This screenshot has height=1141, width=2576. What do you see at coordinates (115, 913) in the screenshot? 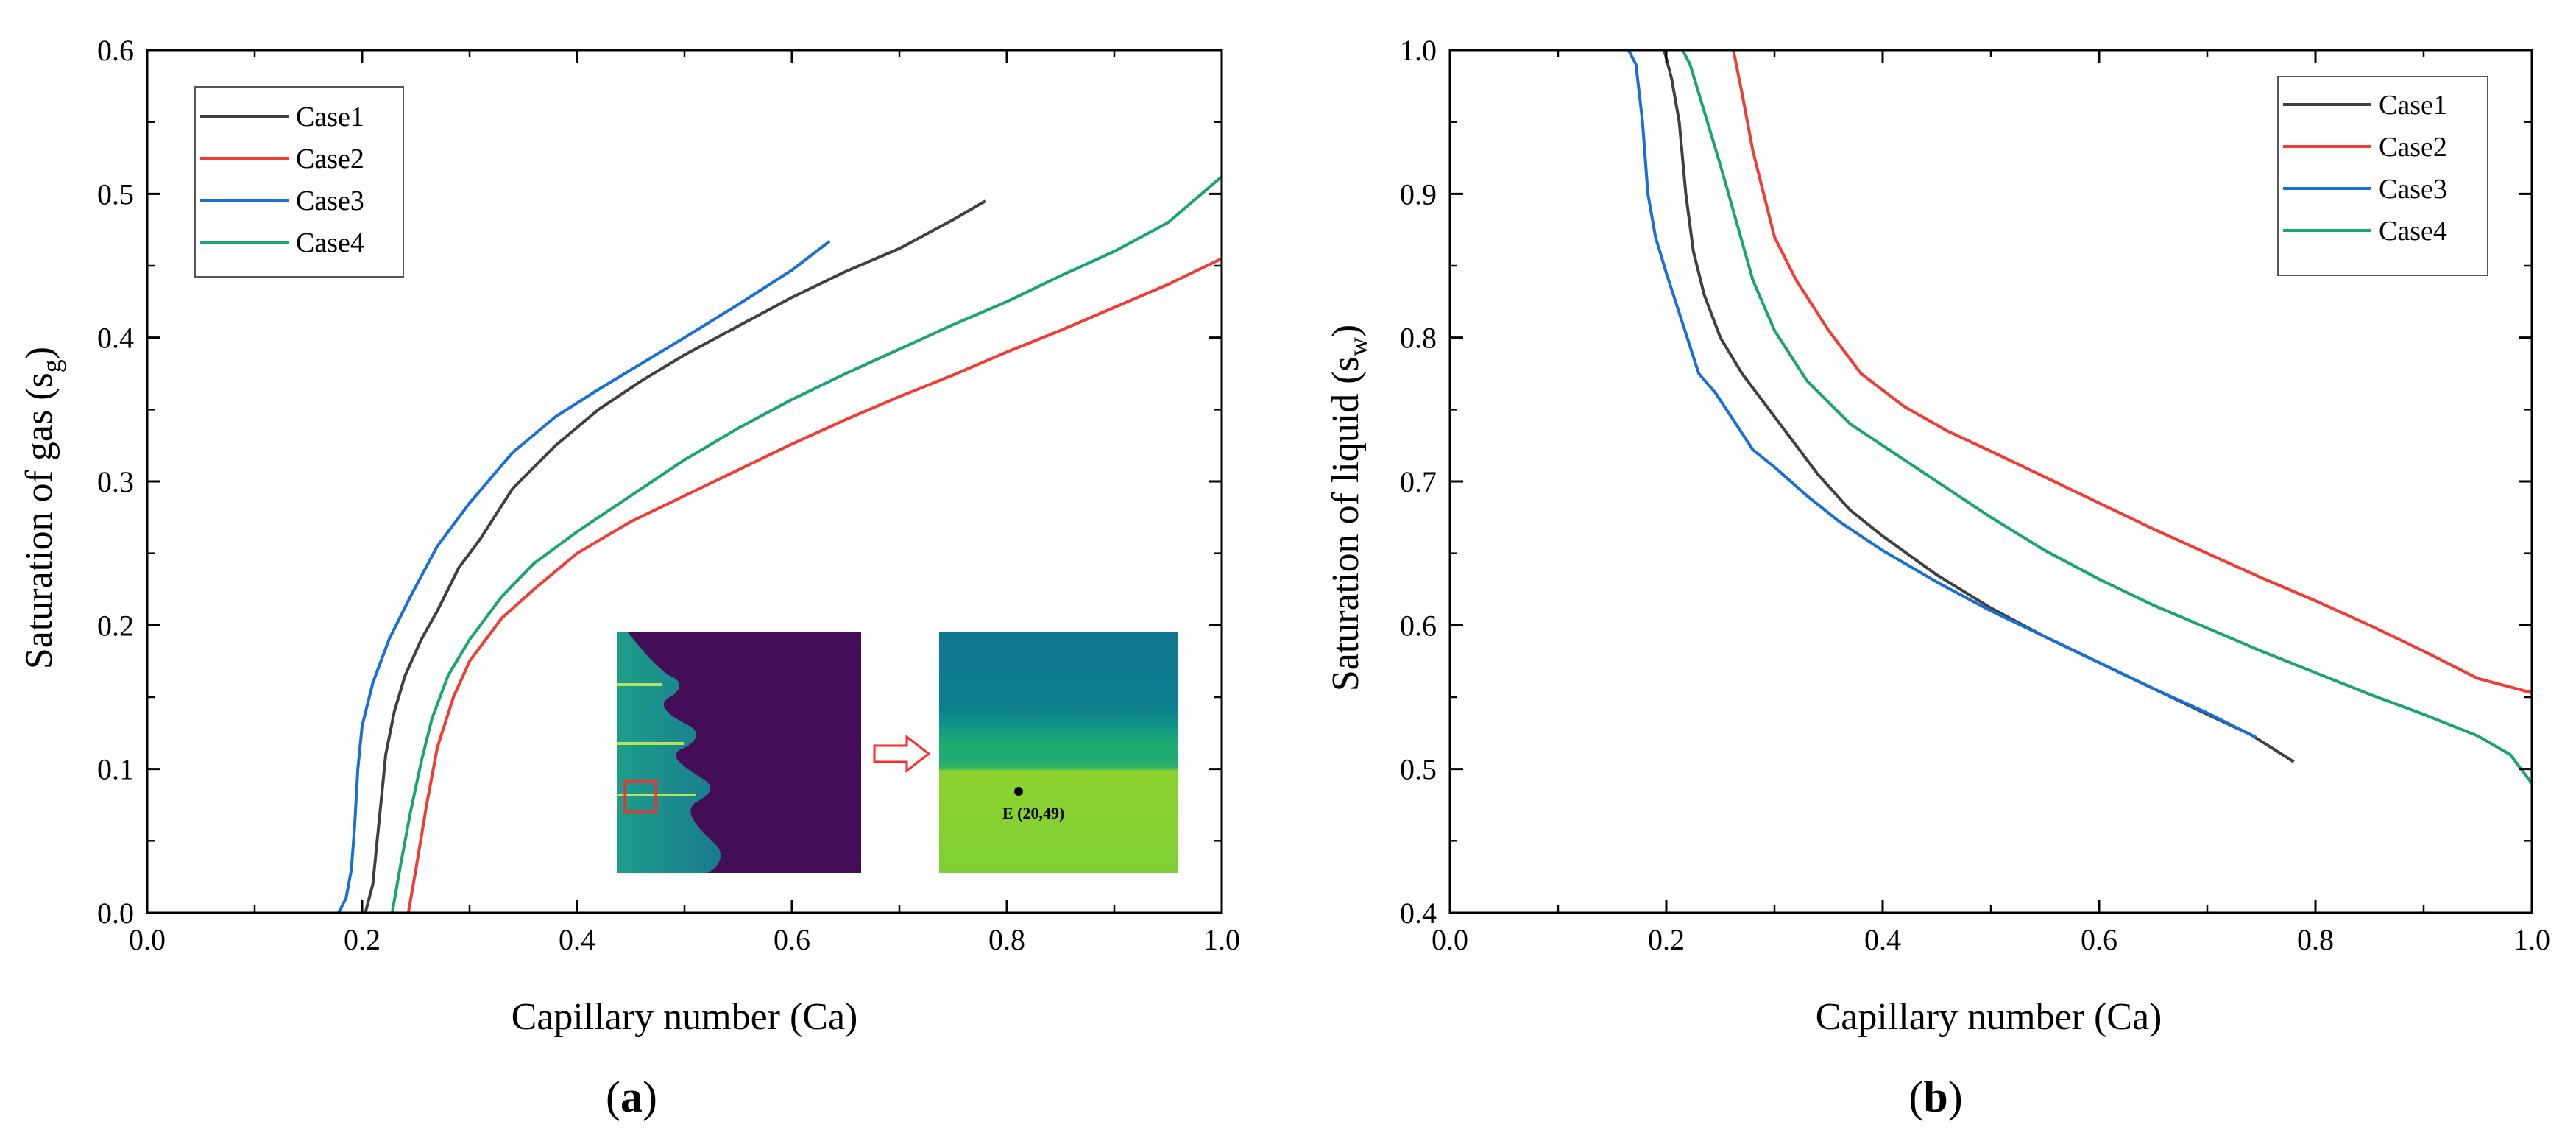
I see `panel-a-y-tick-label: 0.0` at bounding box center [115, 913].